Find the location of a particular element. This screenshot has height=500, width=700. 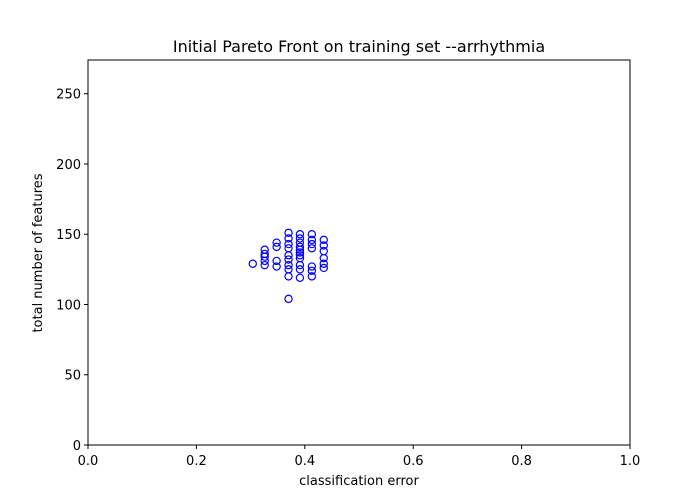

y-axis-ticks: 0 50 100 150 200 250 is located at coordinates (72, 271).